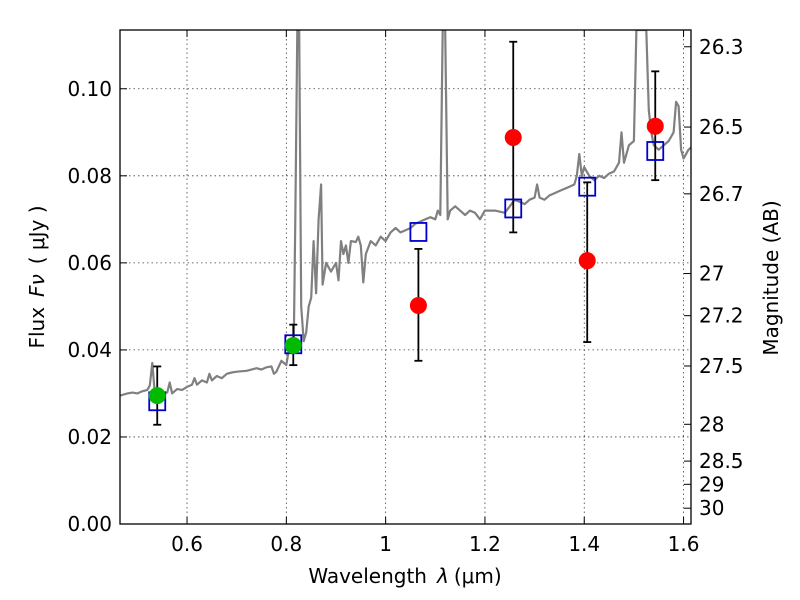  What do you see at coordinates (89, 350) in the screenshot?
I see `y-tick-label: 0.04` at bounding box center [89, 350].